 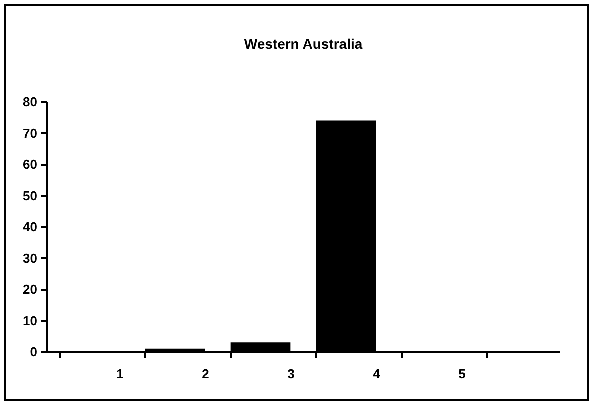 What do you see at coordinates (462, 374) in the screenshot?
I see `x-tick-label: 5` at bounding box center [462, 374].